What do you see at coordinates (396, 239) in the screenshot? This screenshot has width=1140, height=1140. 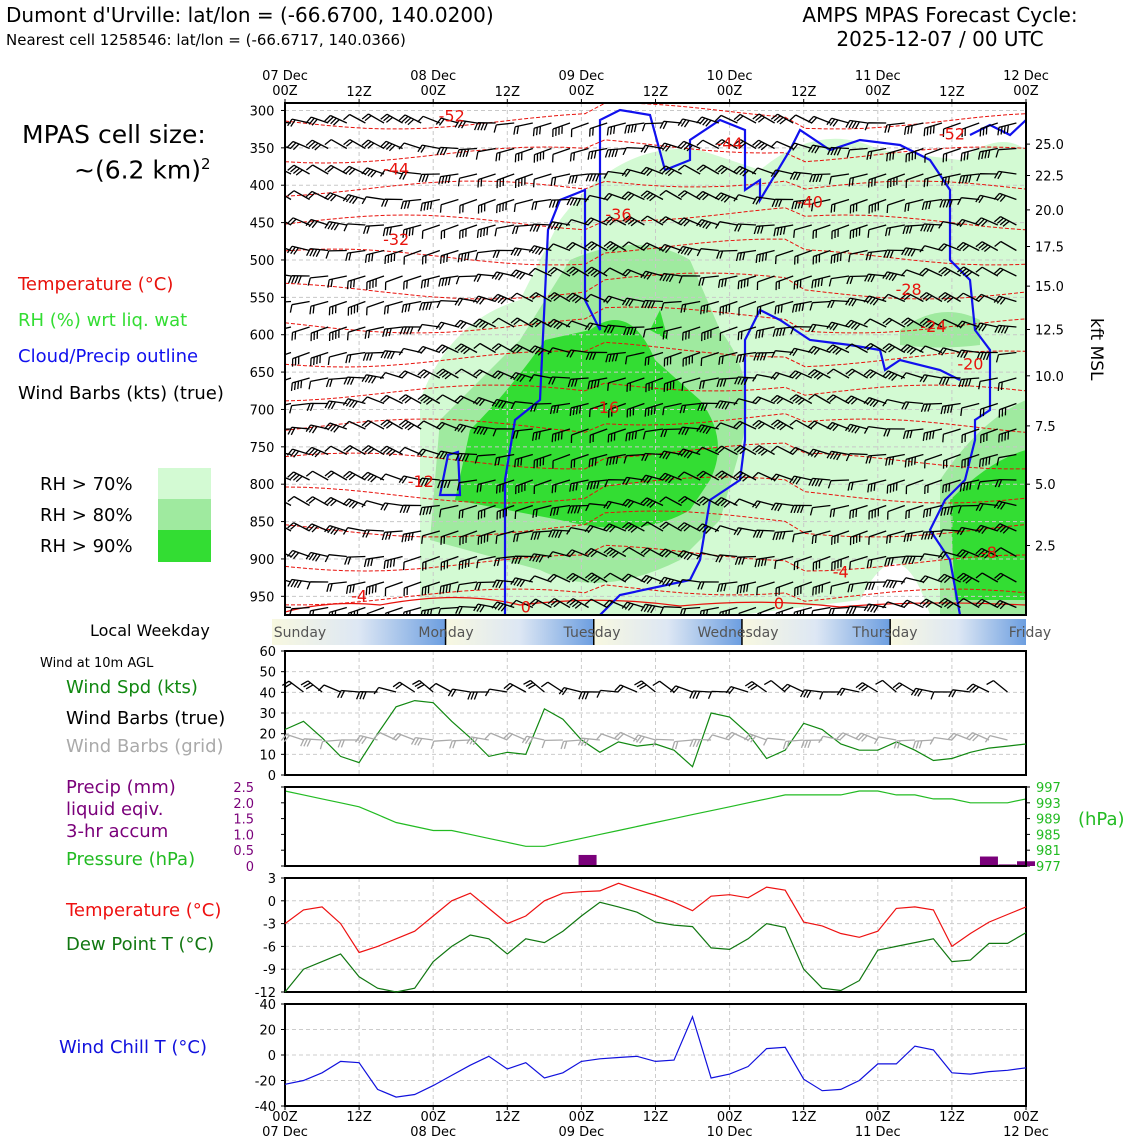 I see `isotherm-label: -32` at bounding box center [396, 239].